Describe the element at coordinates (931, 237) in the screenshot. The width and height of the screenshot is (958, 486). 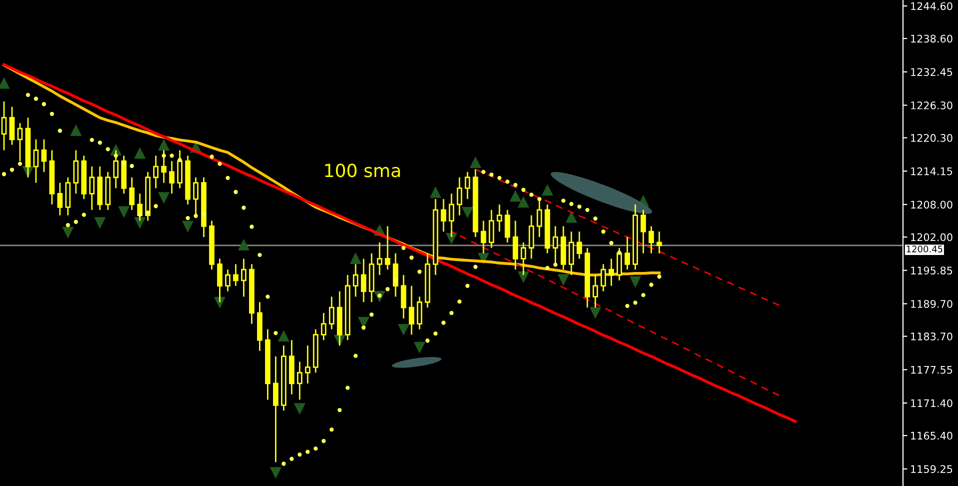
I see `y-tick-label: 1202.00` at that location.